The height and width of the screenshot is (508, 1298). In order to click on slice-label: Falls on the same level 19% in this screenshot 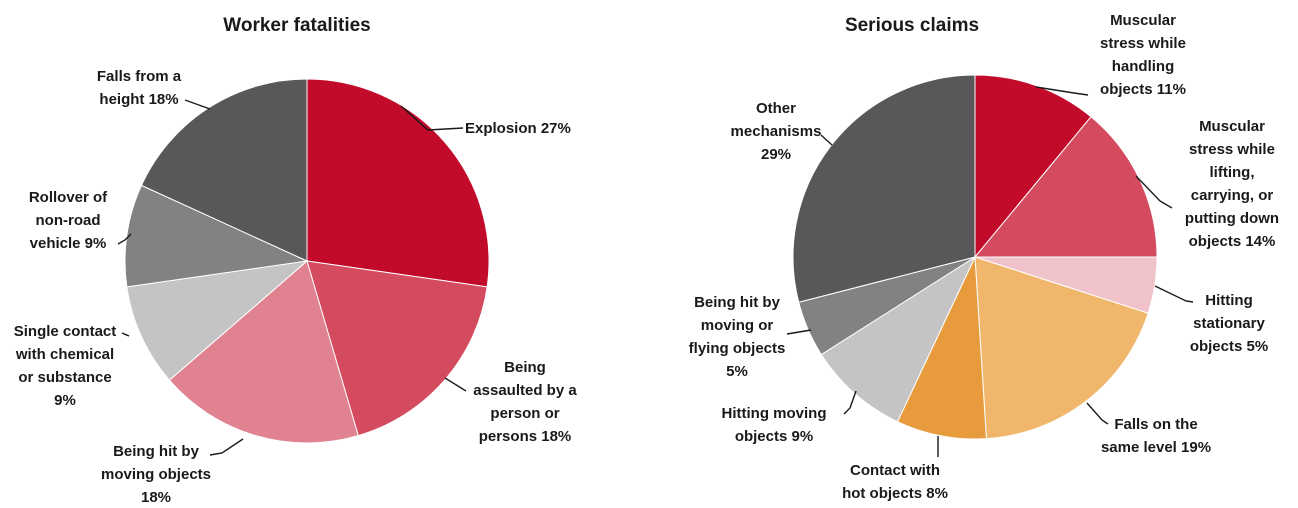, I will do `click(1156, 436)`.